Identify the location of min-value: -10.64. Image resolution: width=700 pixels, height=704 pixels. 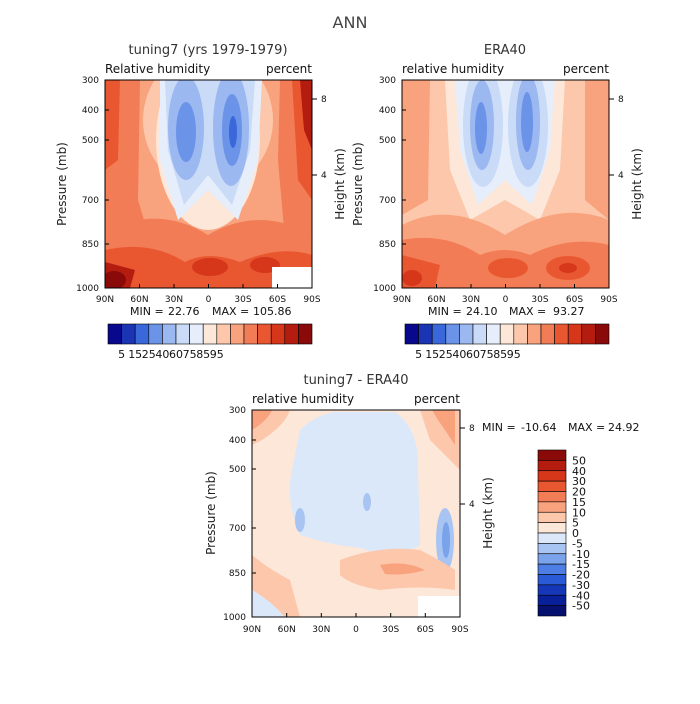
(538, 427).